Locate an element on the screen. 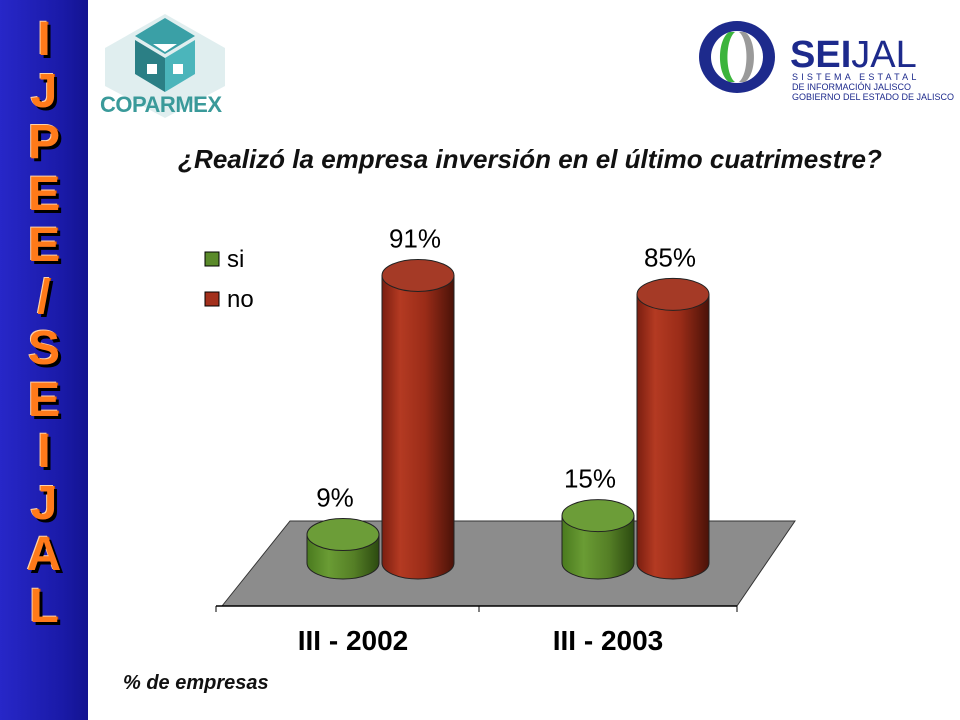 The width and height of the screenshot is (960, 720). data-label: 85% is located at coordinates (670, 257).